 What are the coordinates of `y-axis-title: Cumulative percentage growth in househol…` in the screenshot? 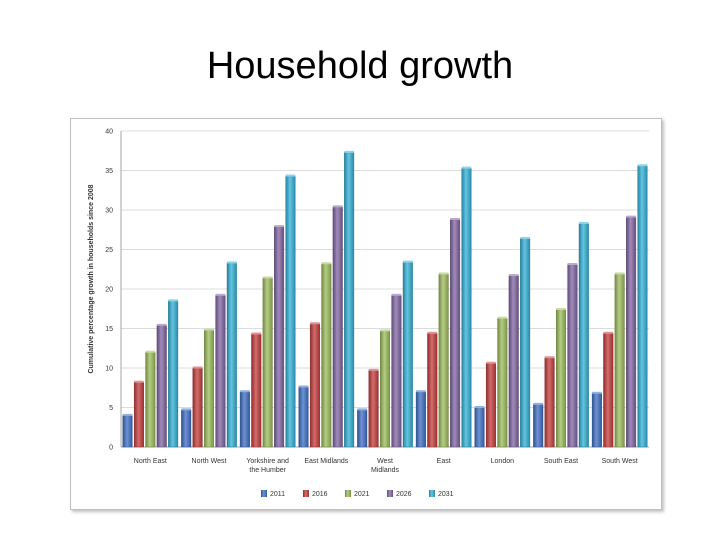 It's located at (91, 278).